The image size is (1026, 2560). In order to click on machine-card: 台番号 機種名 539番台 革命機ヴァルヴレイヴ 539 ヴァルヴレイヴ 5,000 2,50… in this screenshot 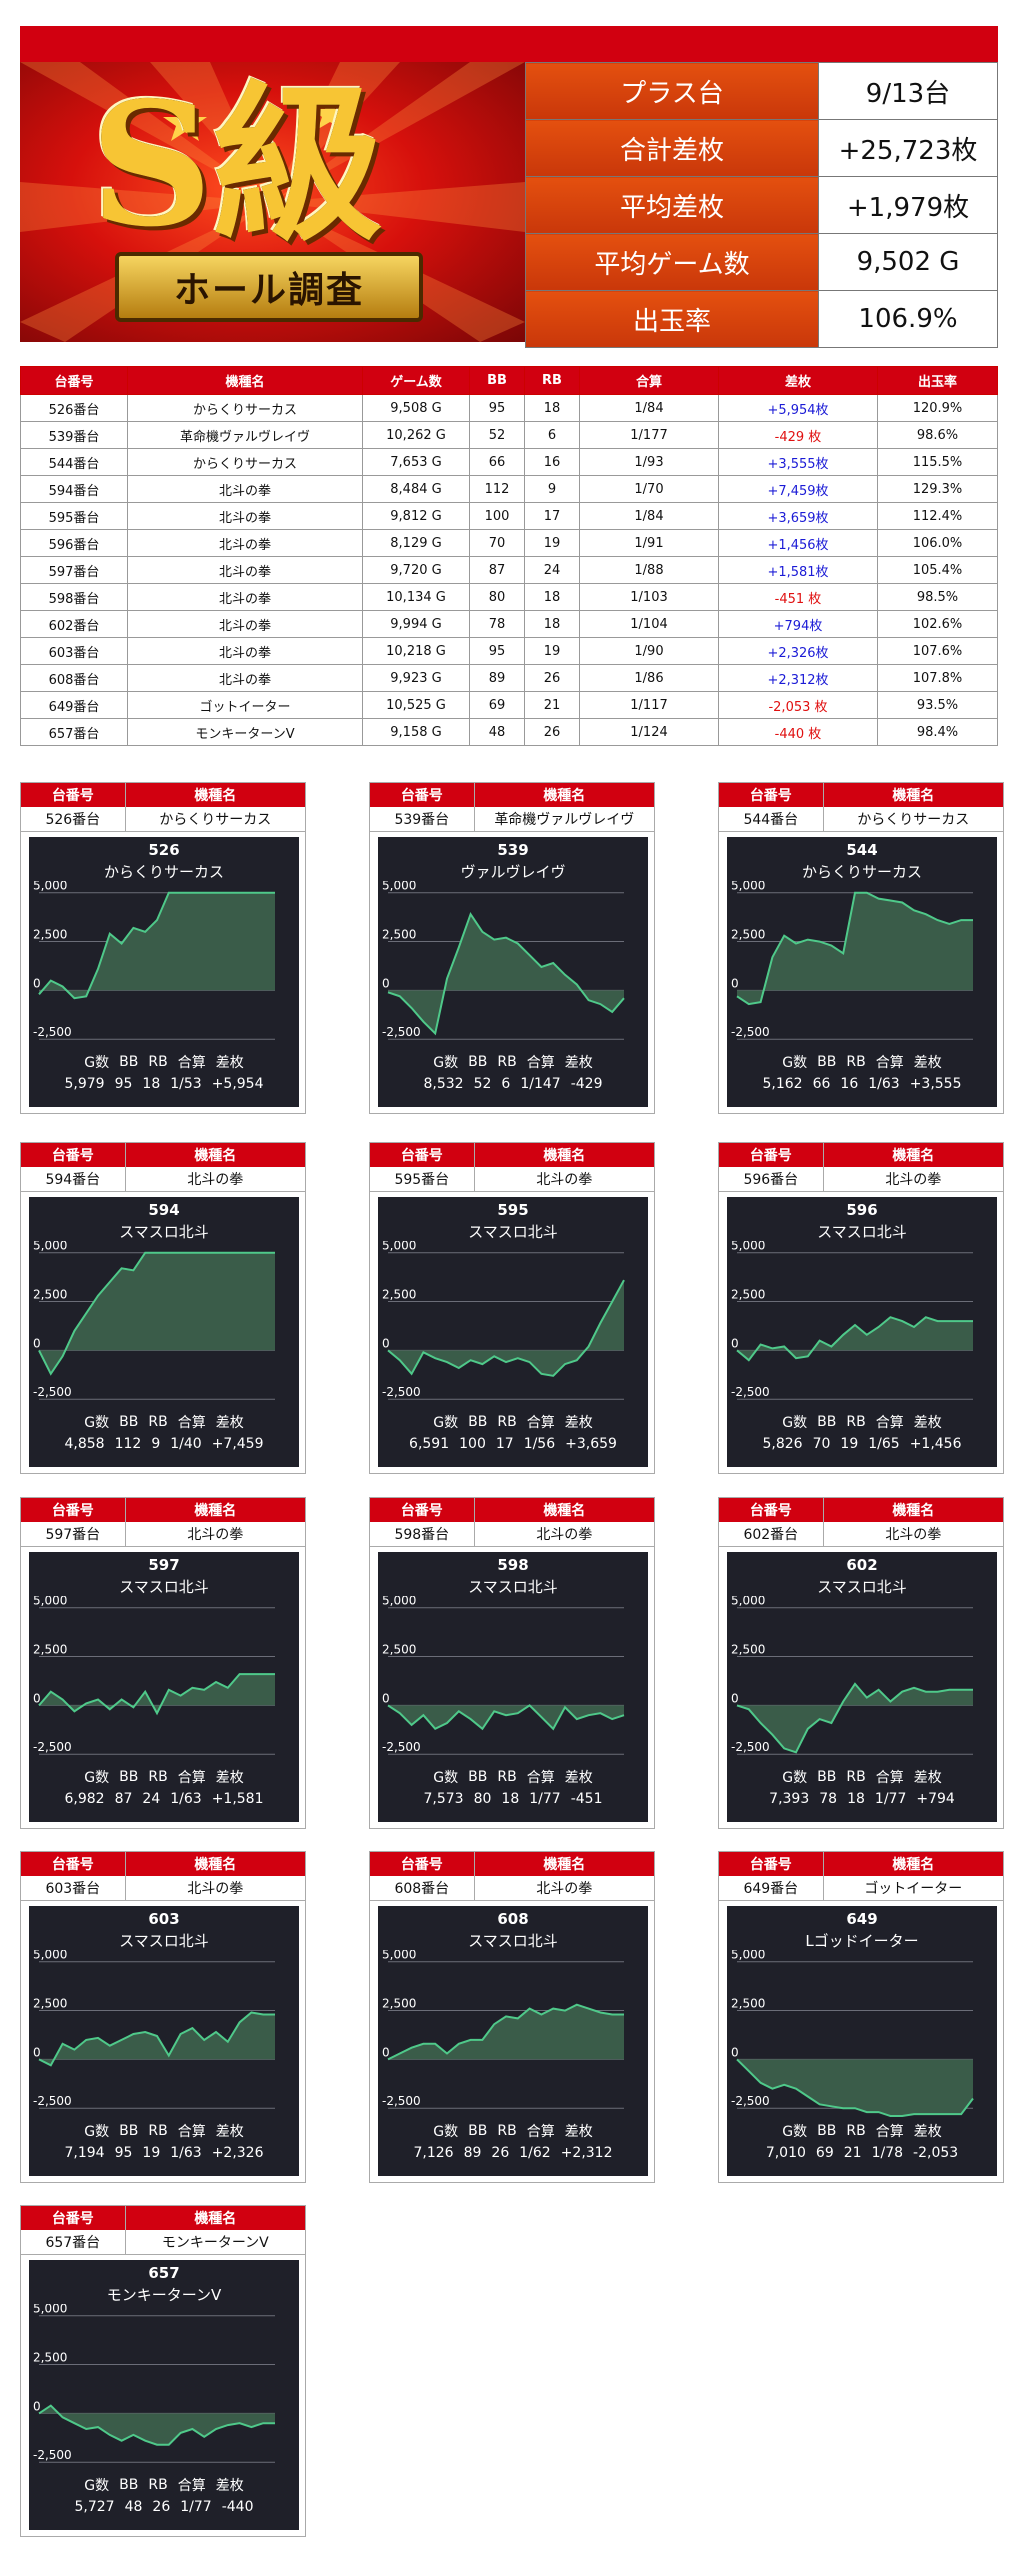, I will do `click(512, 948)`.